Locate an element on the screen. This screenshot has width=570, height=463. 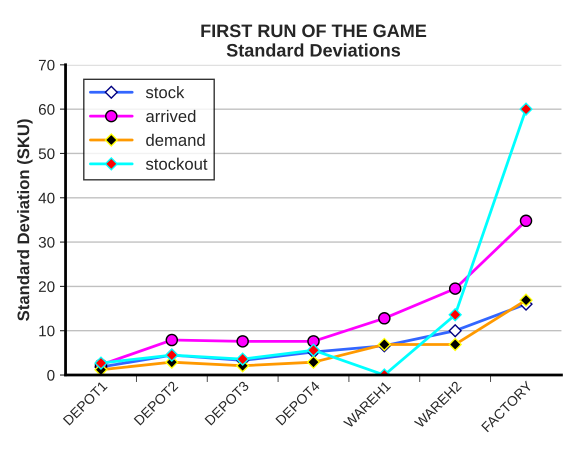
y-tick-label: 60 is located at coordinates (46, 109).